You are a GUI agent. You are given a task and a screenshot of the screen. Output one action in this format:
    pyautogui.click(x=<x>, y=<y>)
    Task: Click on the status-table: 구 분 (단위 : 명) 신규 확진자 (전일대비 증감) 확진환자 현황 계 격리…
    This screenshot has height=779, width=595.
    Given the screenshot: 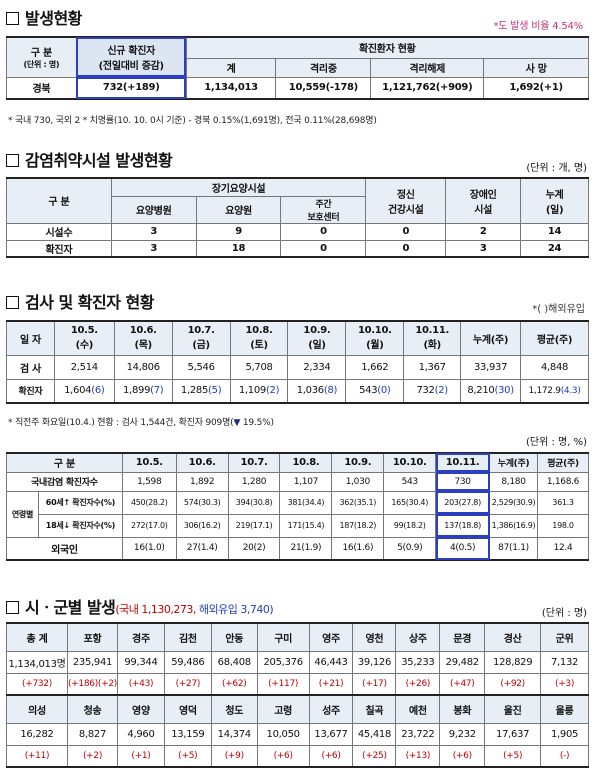 What is the action you would take?
    pyautogui.click(x=298, y=68)
    